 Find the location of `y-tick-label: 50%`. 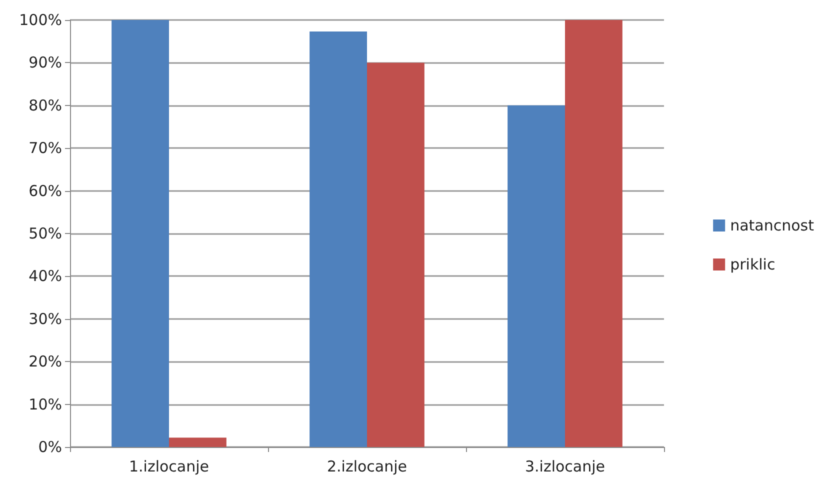

y-tick-label: 50% is located at coordinates (45, 233).